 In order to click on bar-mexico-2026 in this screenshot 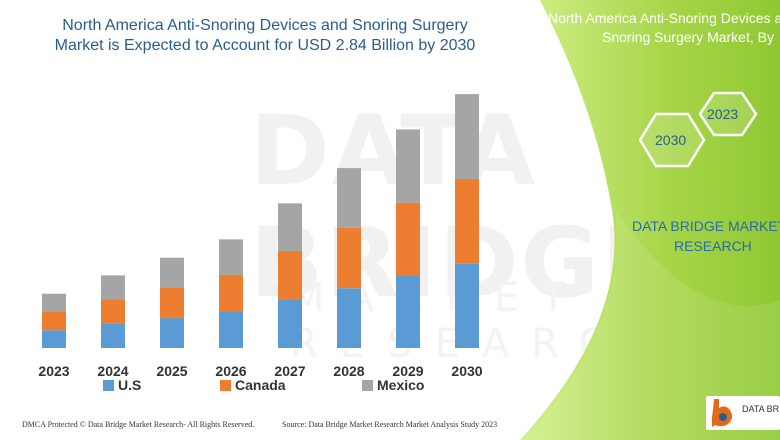, I will do `click(231, 257)`.